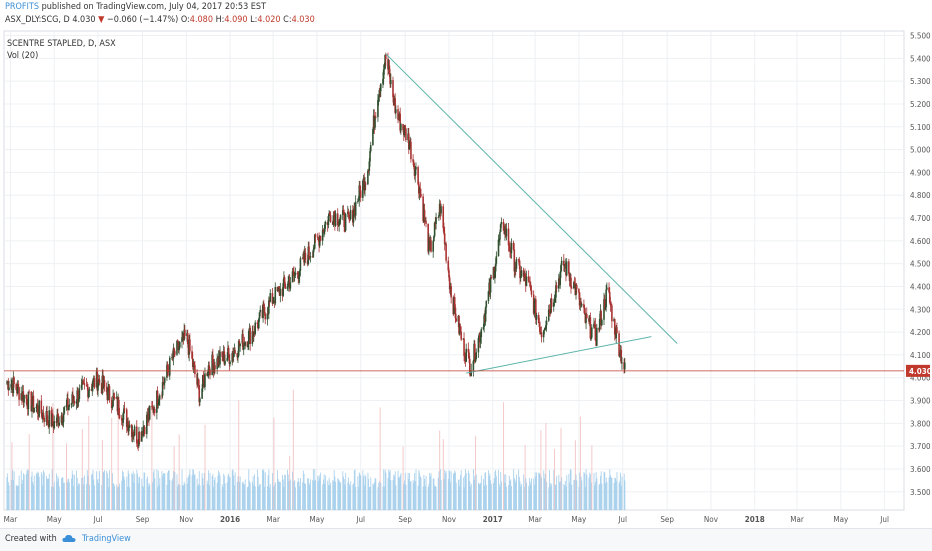 This screenshot has width=932, height=551. What do you see at coordinates (920, 127) in the screenshot?
I see `y-tick-label: 5.100` at bounding box center [920, 127].